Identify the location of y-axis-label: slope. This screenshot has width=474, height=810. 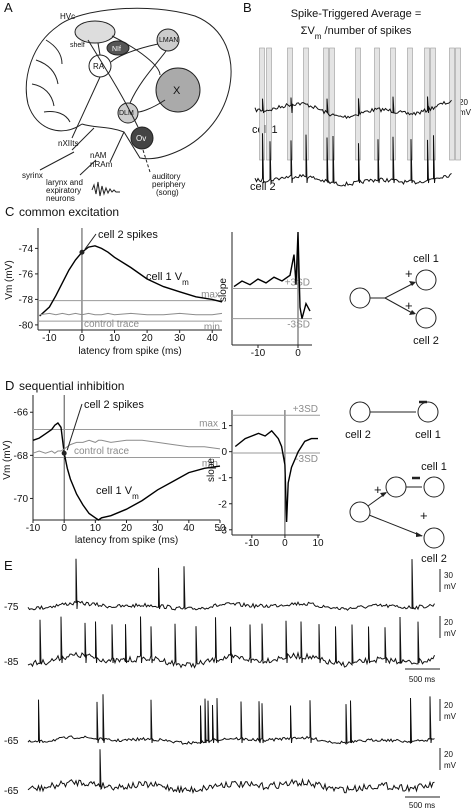
(211, 470).